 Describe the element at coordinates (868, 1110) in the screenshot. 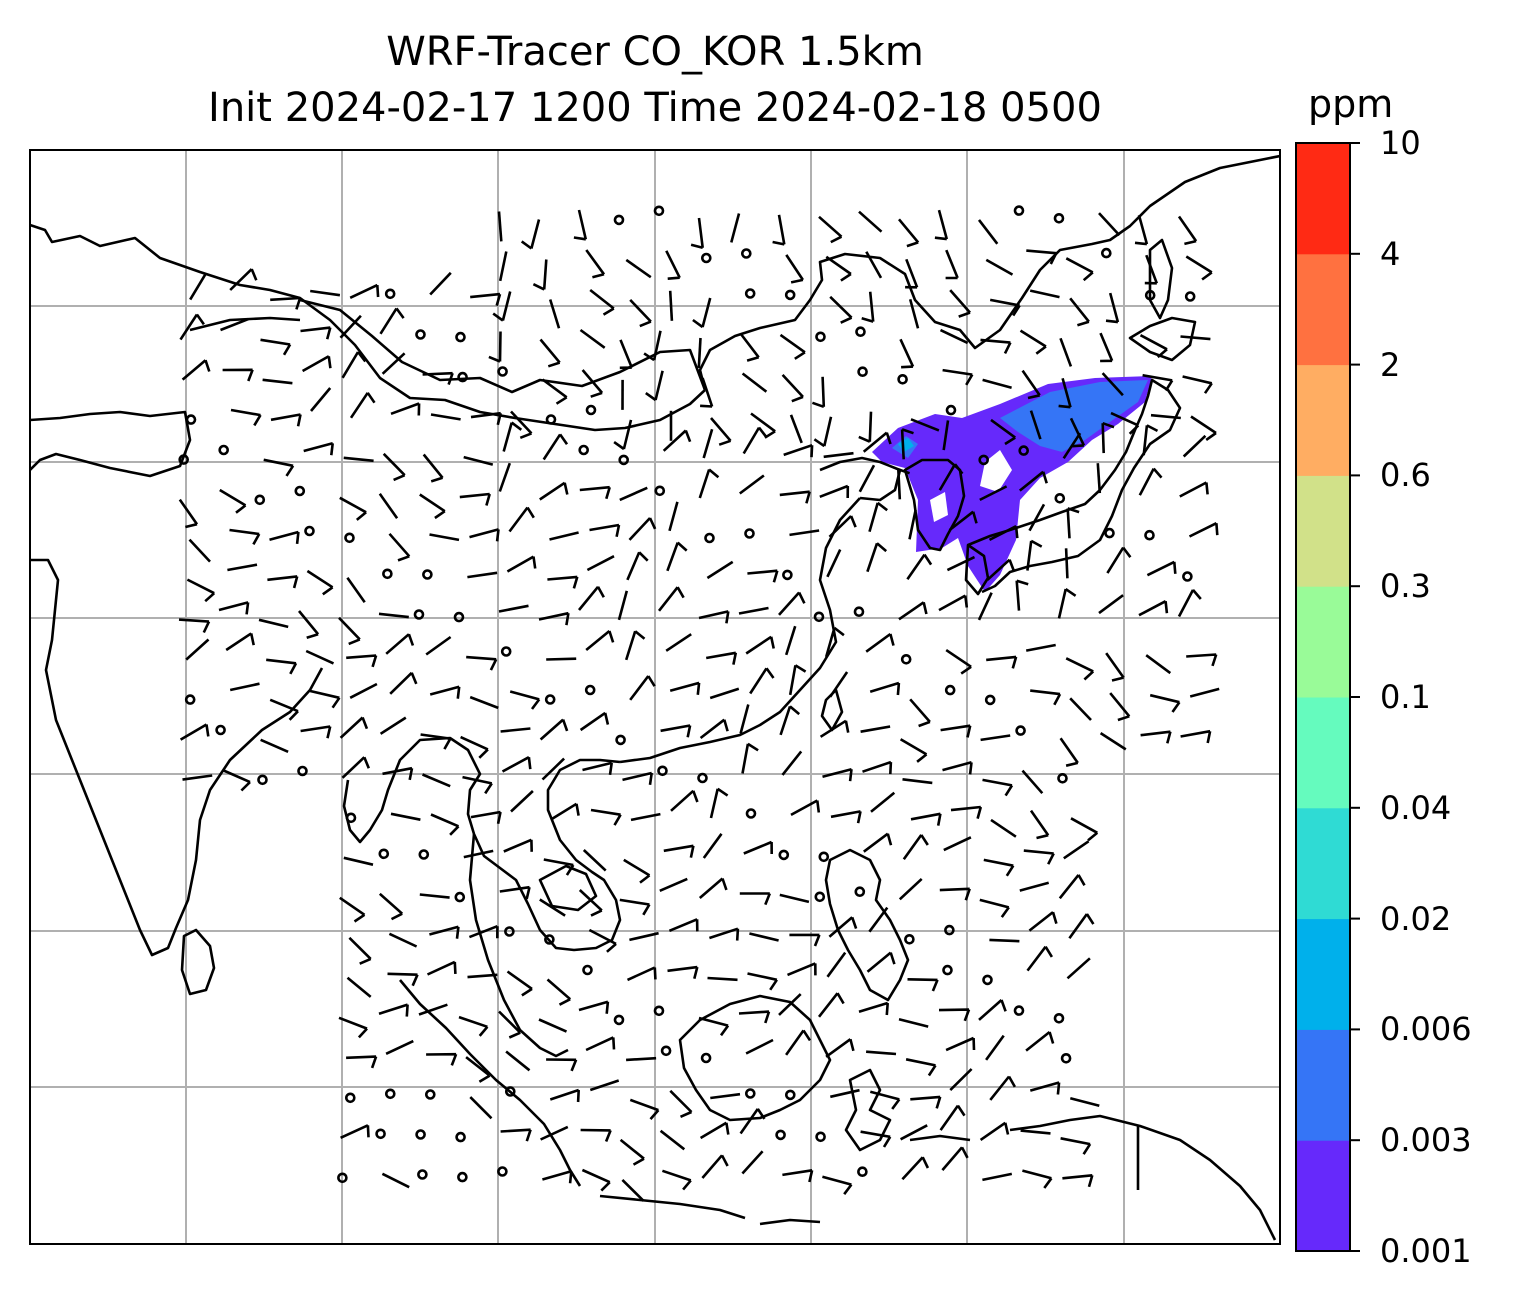

I see `sulawesi` at that location.